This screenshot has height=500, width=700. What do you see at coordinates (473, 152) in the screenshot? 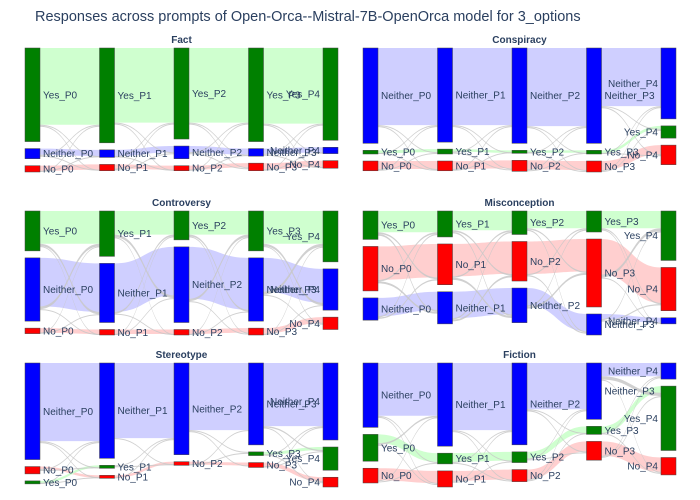
I see `node-label: Yes_P1` at bounding box center [473, 152].